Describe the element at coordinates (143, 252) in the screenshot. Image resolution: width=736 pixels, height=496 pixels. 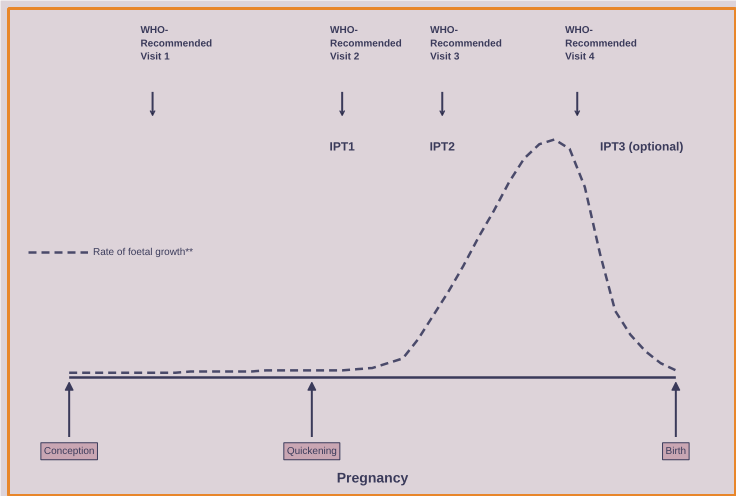
I see `text: Rate of foetal growth**` at that location.